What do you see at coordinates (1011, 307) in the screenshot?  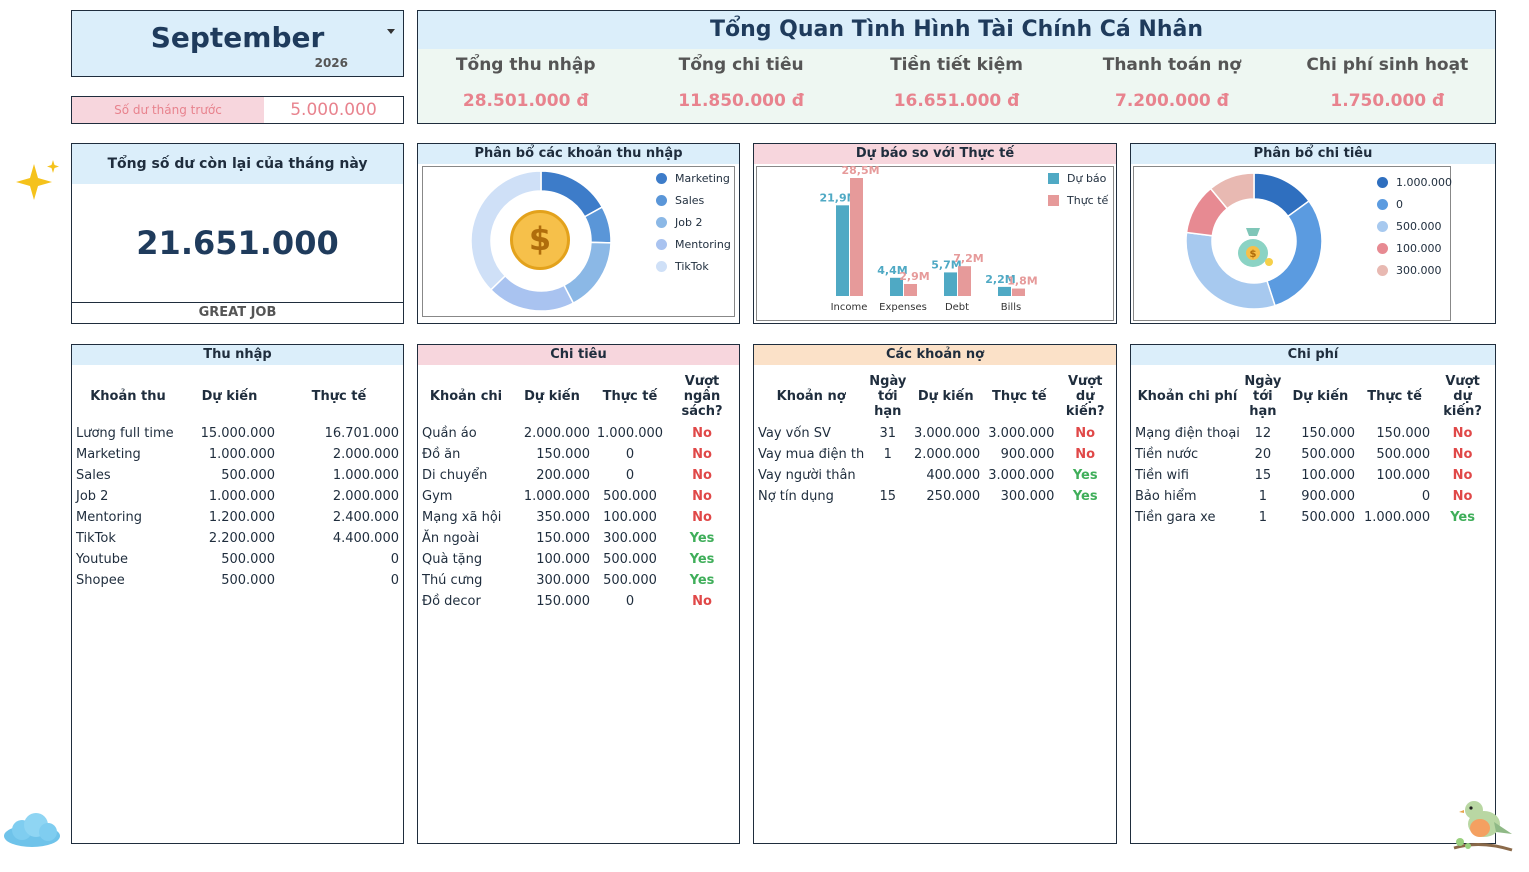 I see `category-label: Bills` at bounding box center [1011, 307].